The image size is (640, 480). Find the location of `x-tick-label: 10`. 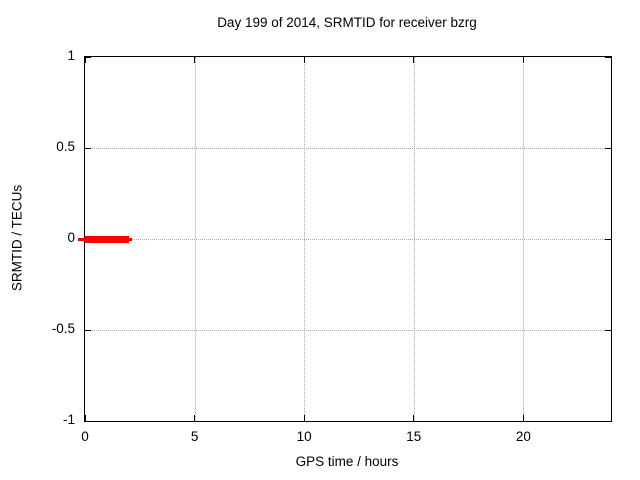

x-tick-label: 10 is located at coordinates (304, 436).